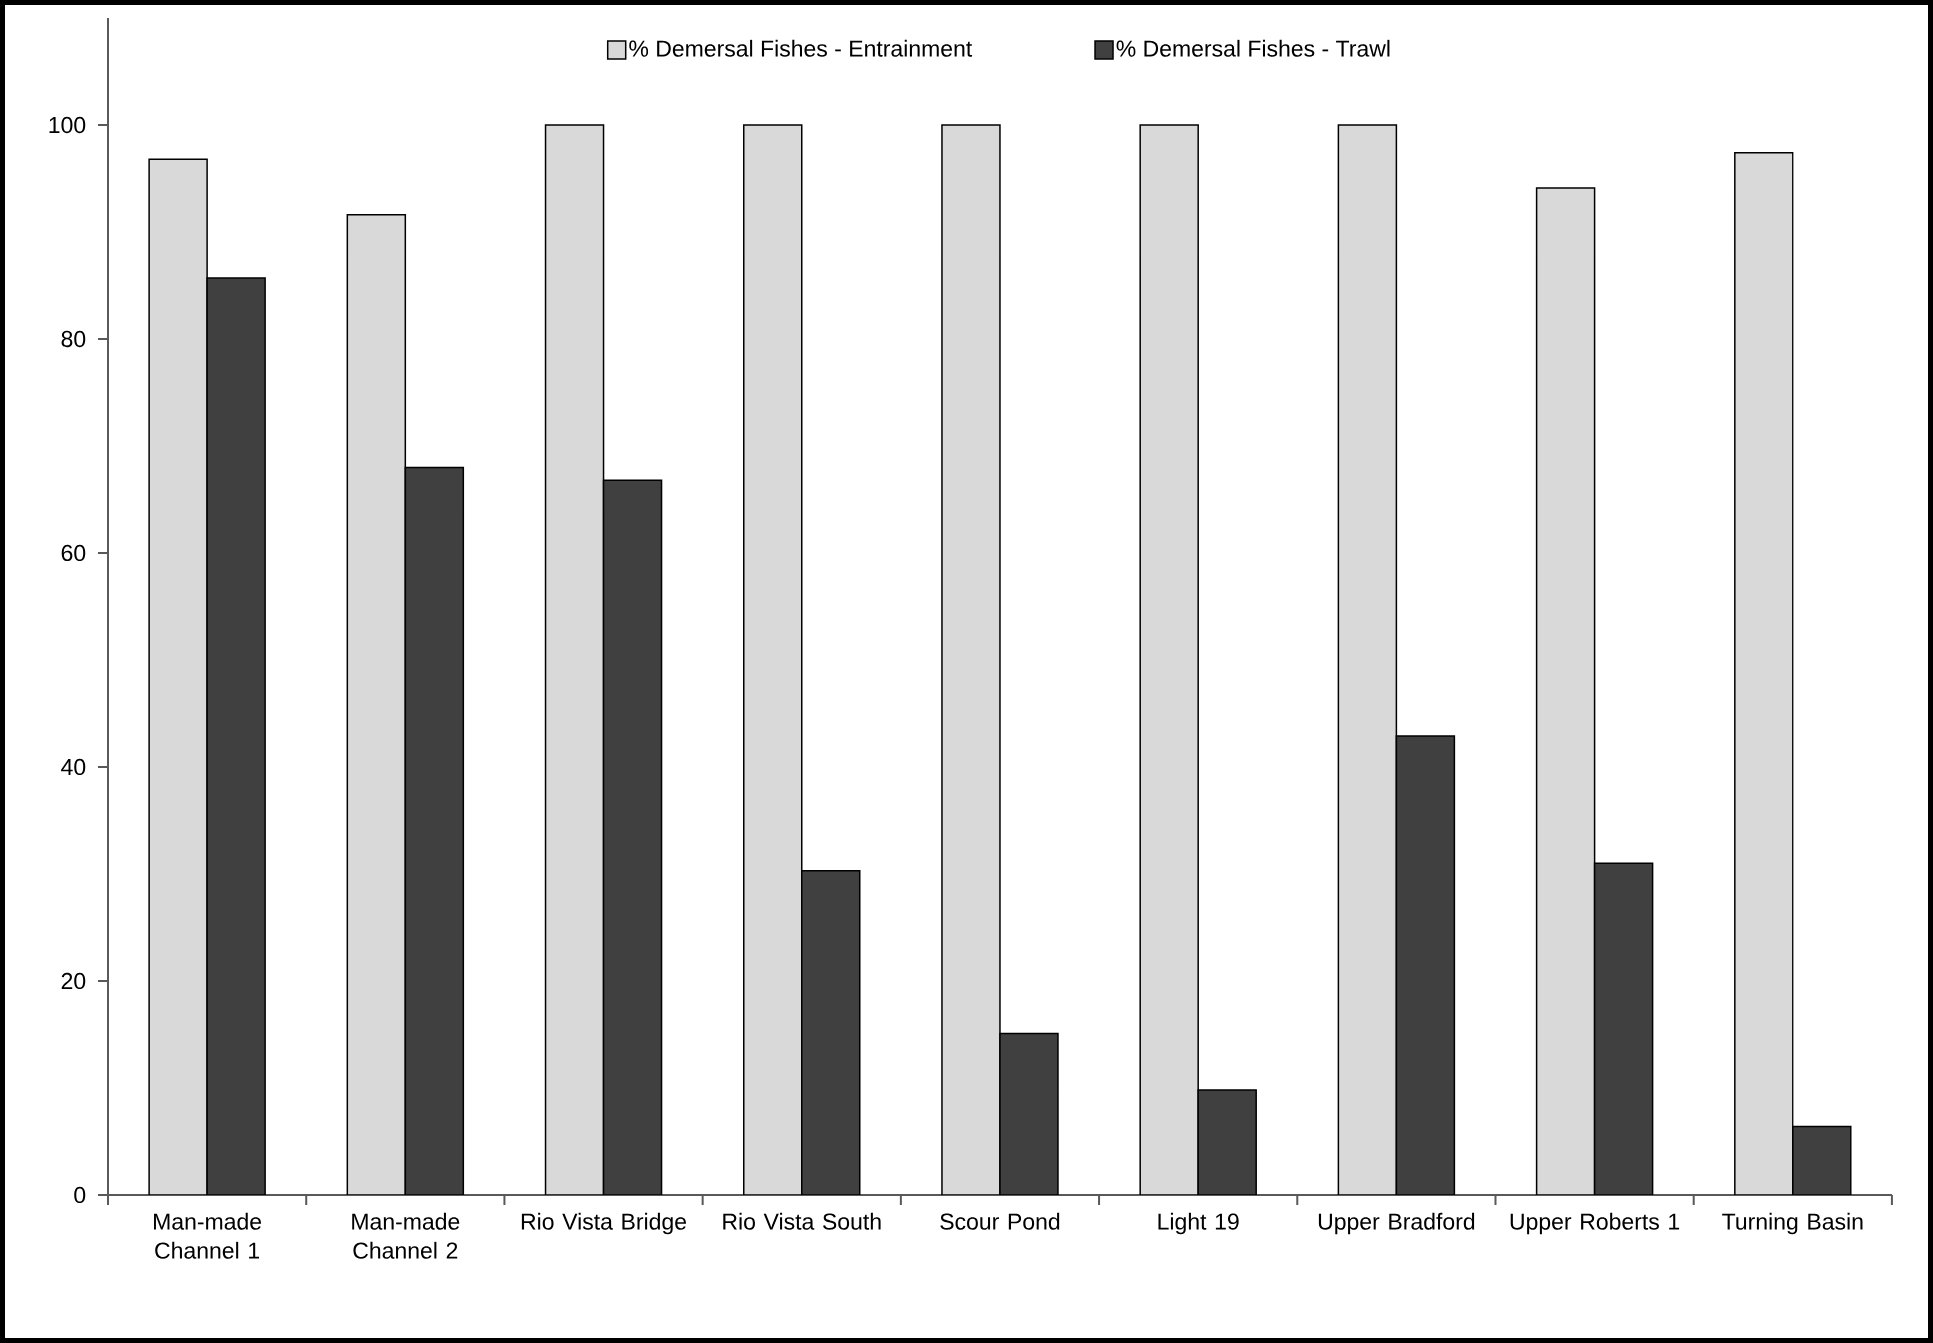 The image size is (1933, 1343). I want to click on y-tick-label: 100, so click(67, 125).